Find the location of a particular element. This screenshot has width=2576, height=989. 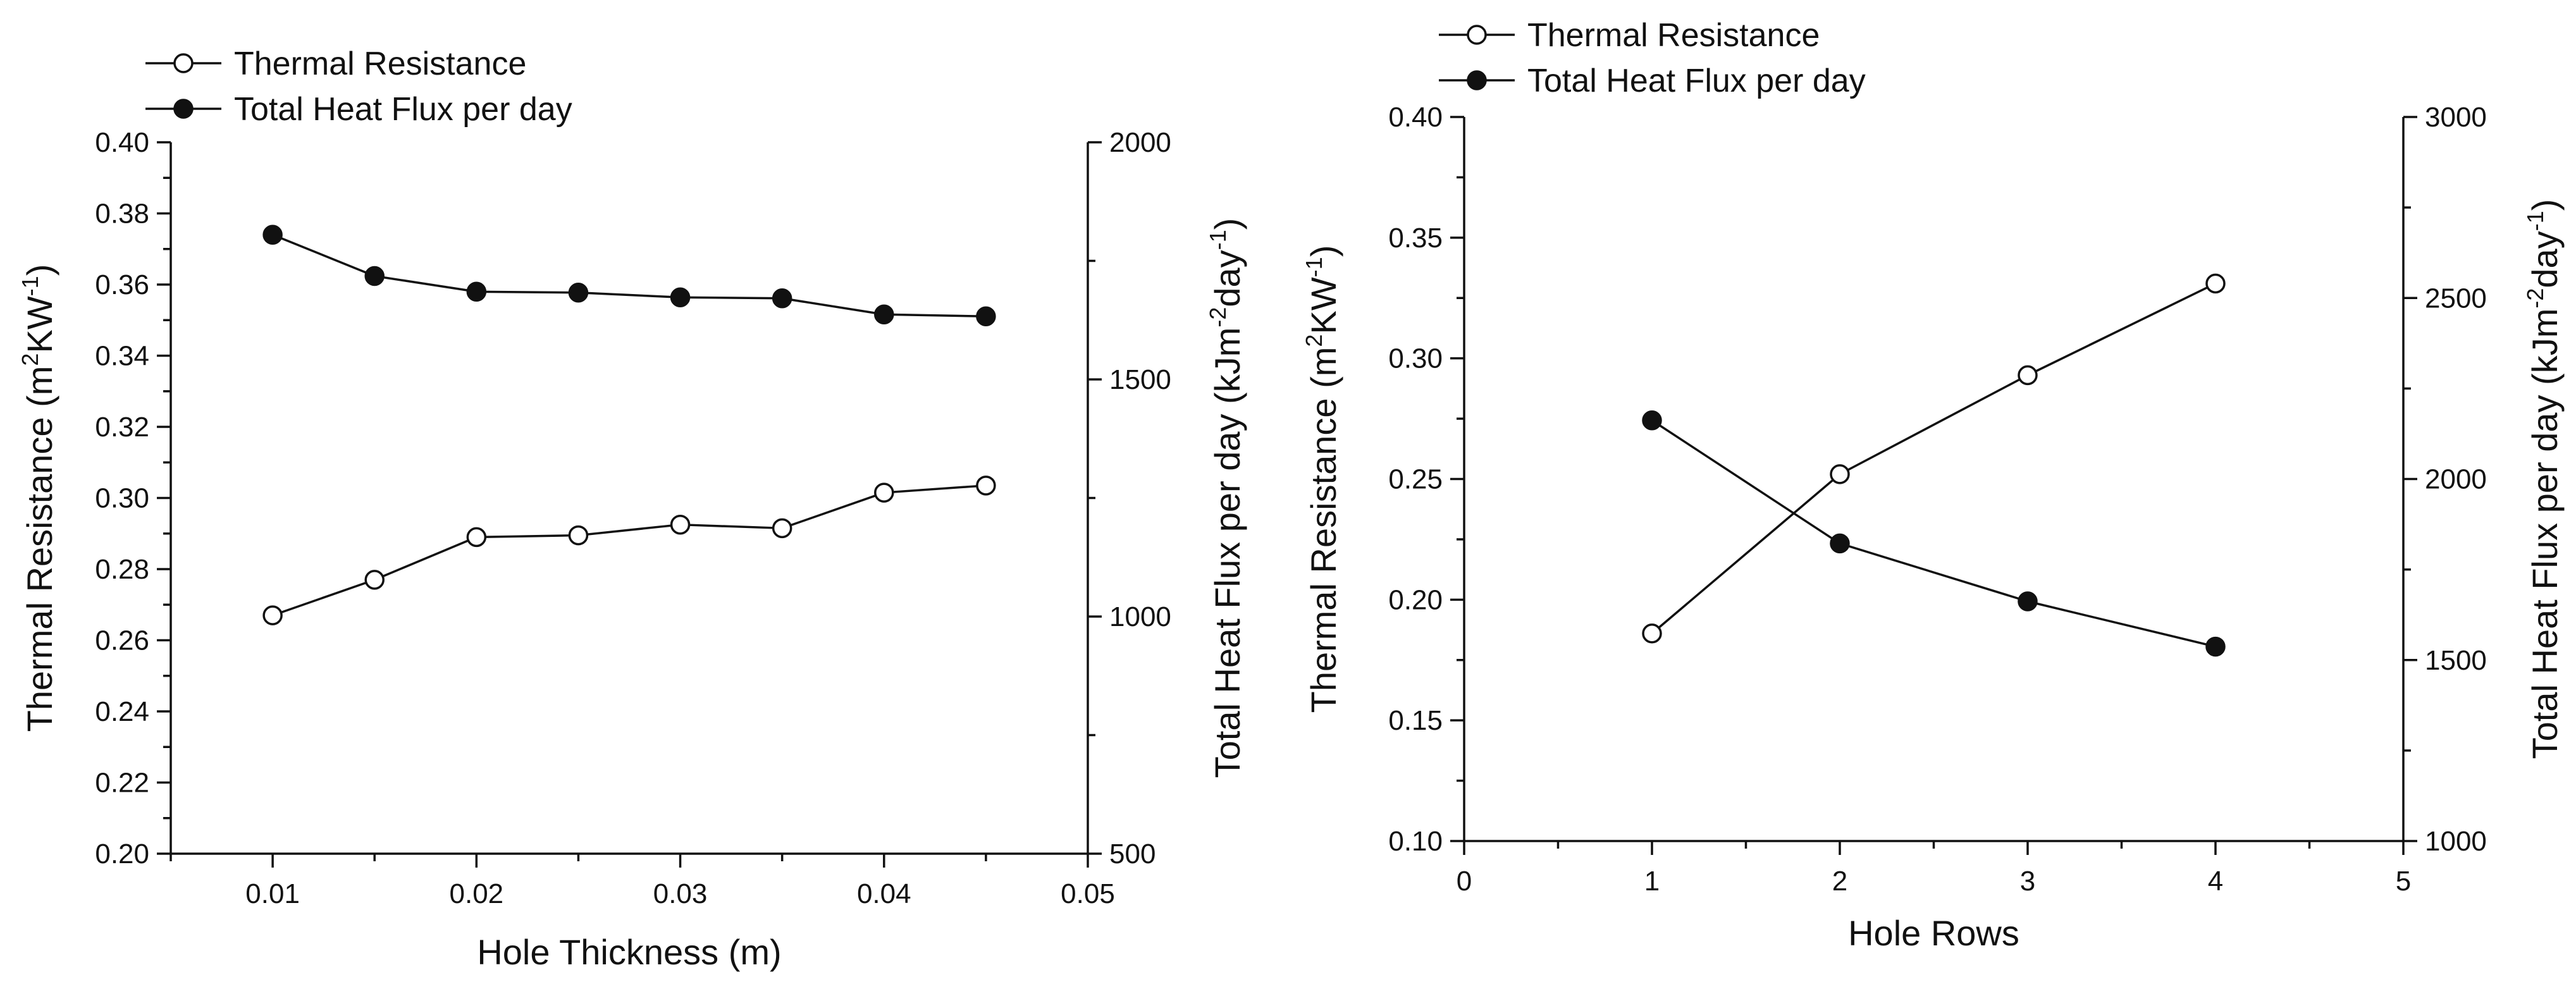

x-axis-title: Hole Thickness (m) is located at coordinates (629, 952).